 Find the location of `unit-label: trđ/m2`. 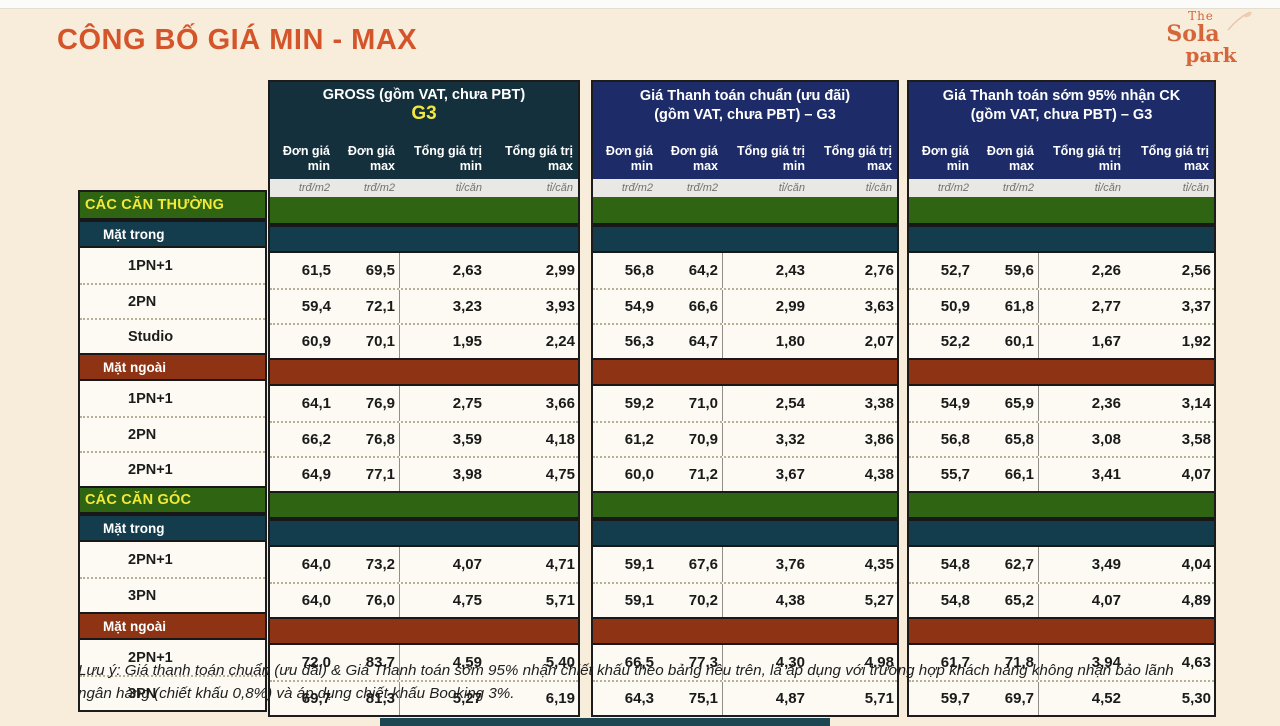

unit-label: trđ/m2 is located at coordinates (379, 188).